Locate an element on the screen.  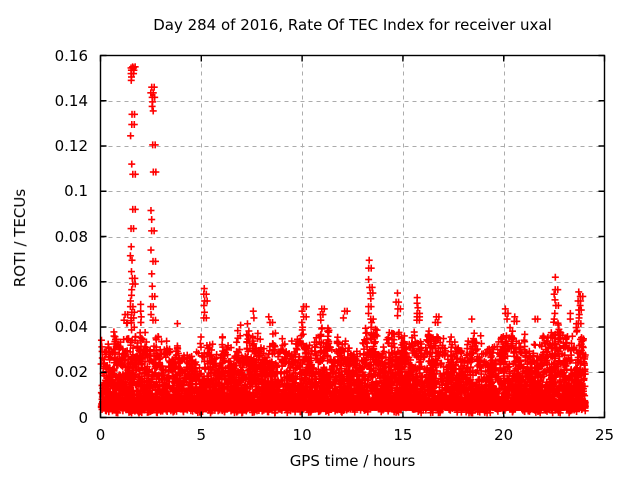
x-tick-label: 10 is located at coordinates (302, 435).